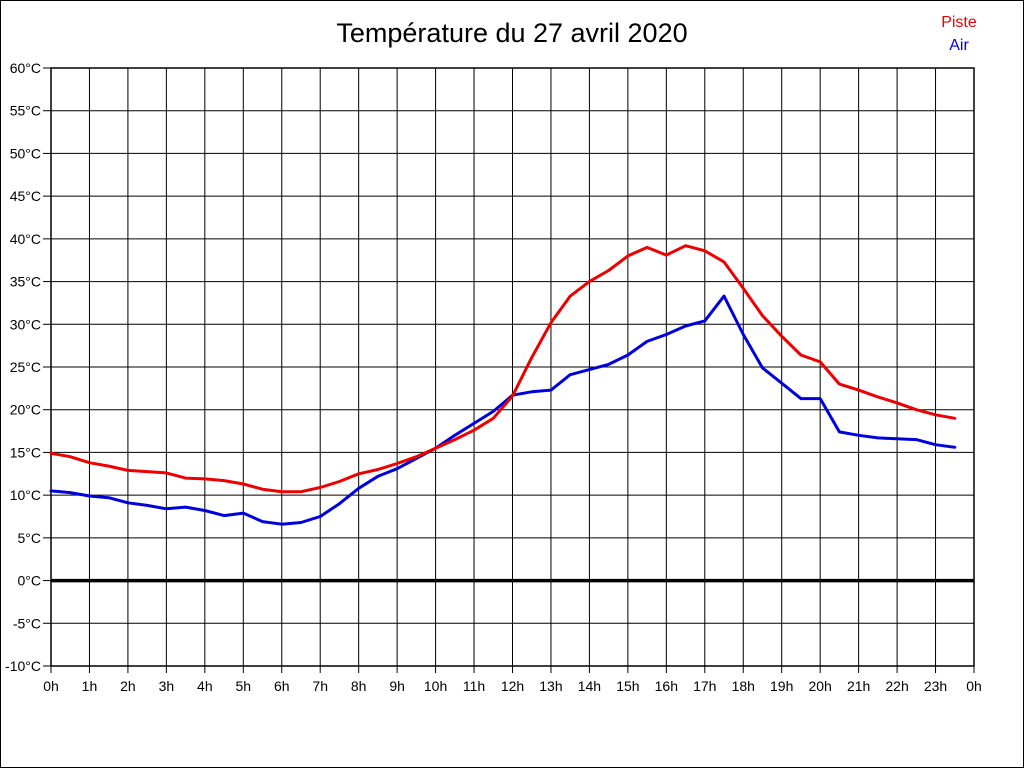  What do you see at coordinates (743, 686) in the screenshot?
I see `x-tick-label: 18h` at bounding box center [743, 686].